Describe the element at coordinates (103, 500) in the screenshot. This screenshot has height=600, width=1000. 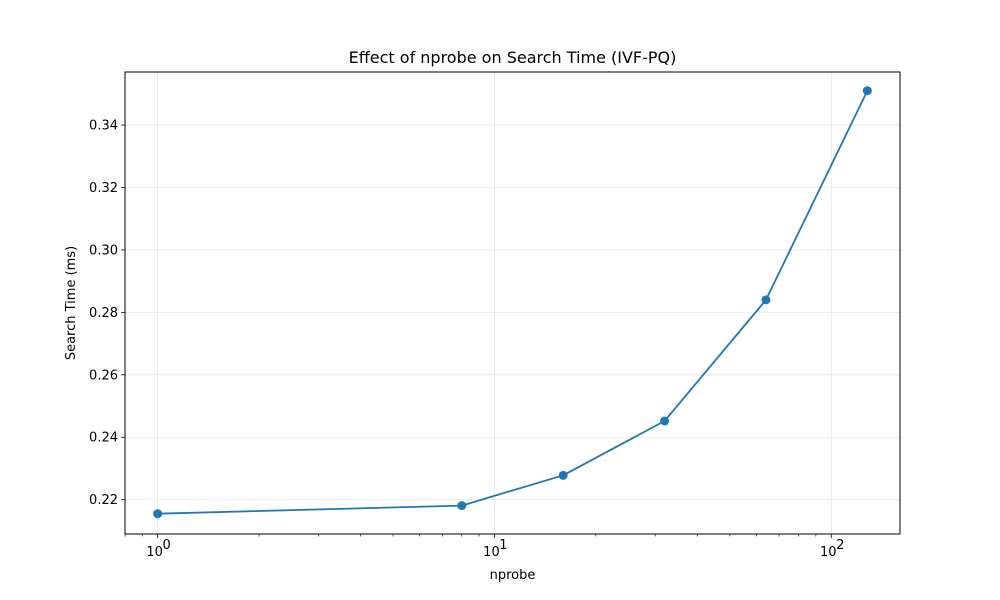
I see `y-tick-label: 0.22` at that location.